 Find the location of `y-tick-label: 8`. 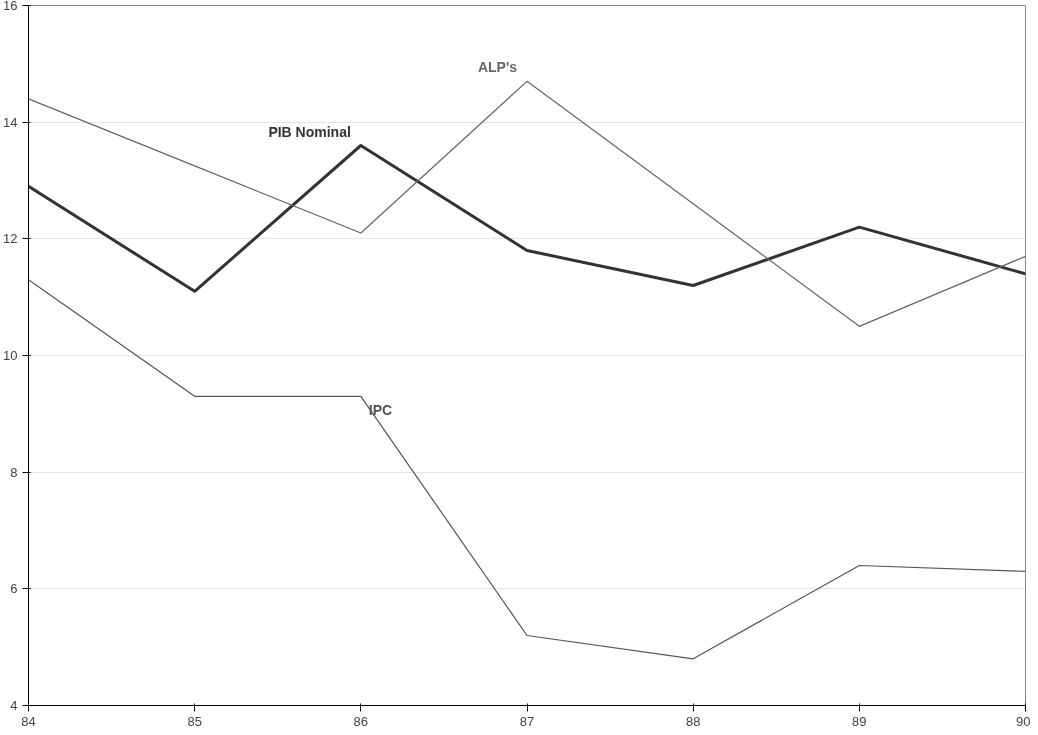

y-tick-label: 8 is located at coordinates (14, 472).